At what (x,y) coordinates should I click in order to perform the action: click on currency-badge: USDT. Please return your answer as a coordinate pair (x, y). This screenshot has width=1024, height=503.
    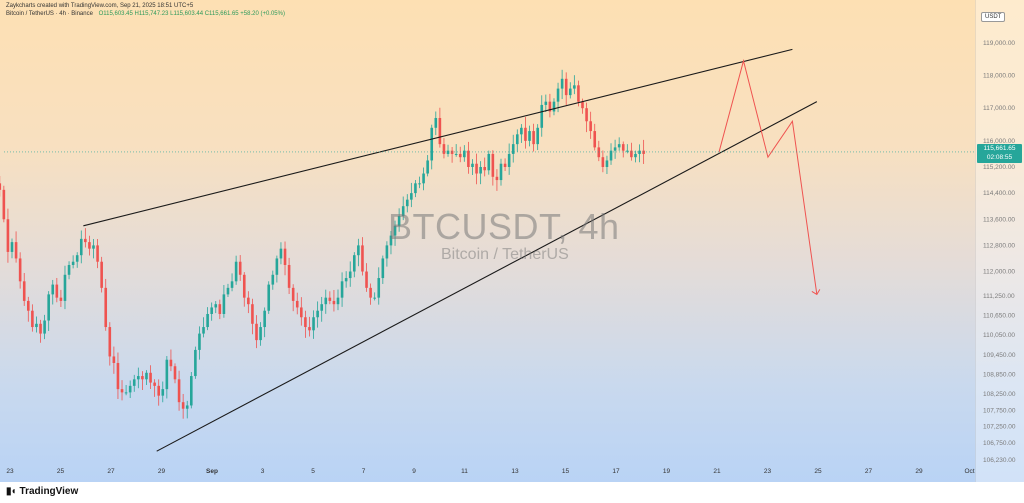
    Looking at the image, I should click on (993, 17).